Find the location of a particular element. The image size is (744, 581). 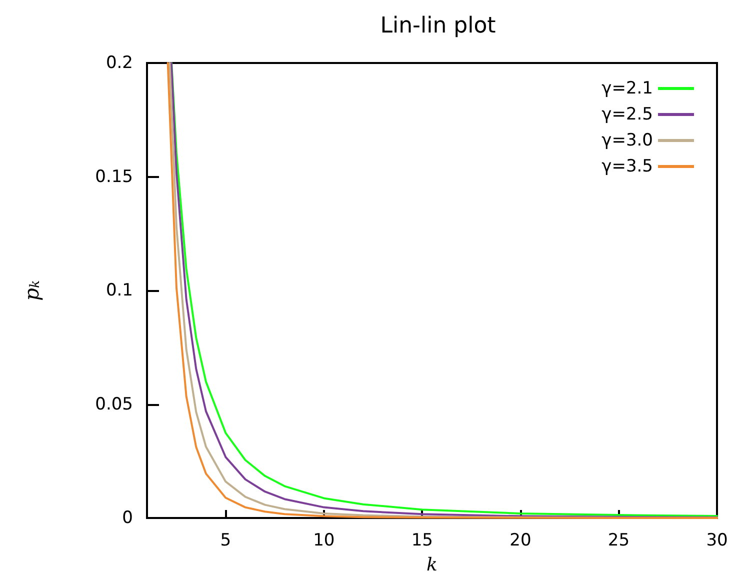

x-tick-label: 20 is located at coordinates (521, 540).